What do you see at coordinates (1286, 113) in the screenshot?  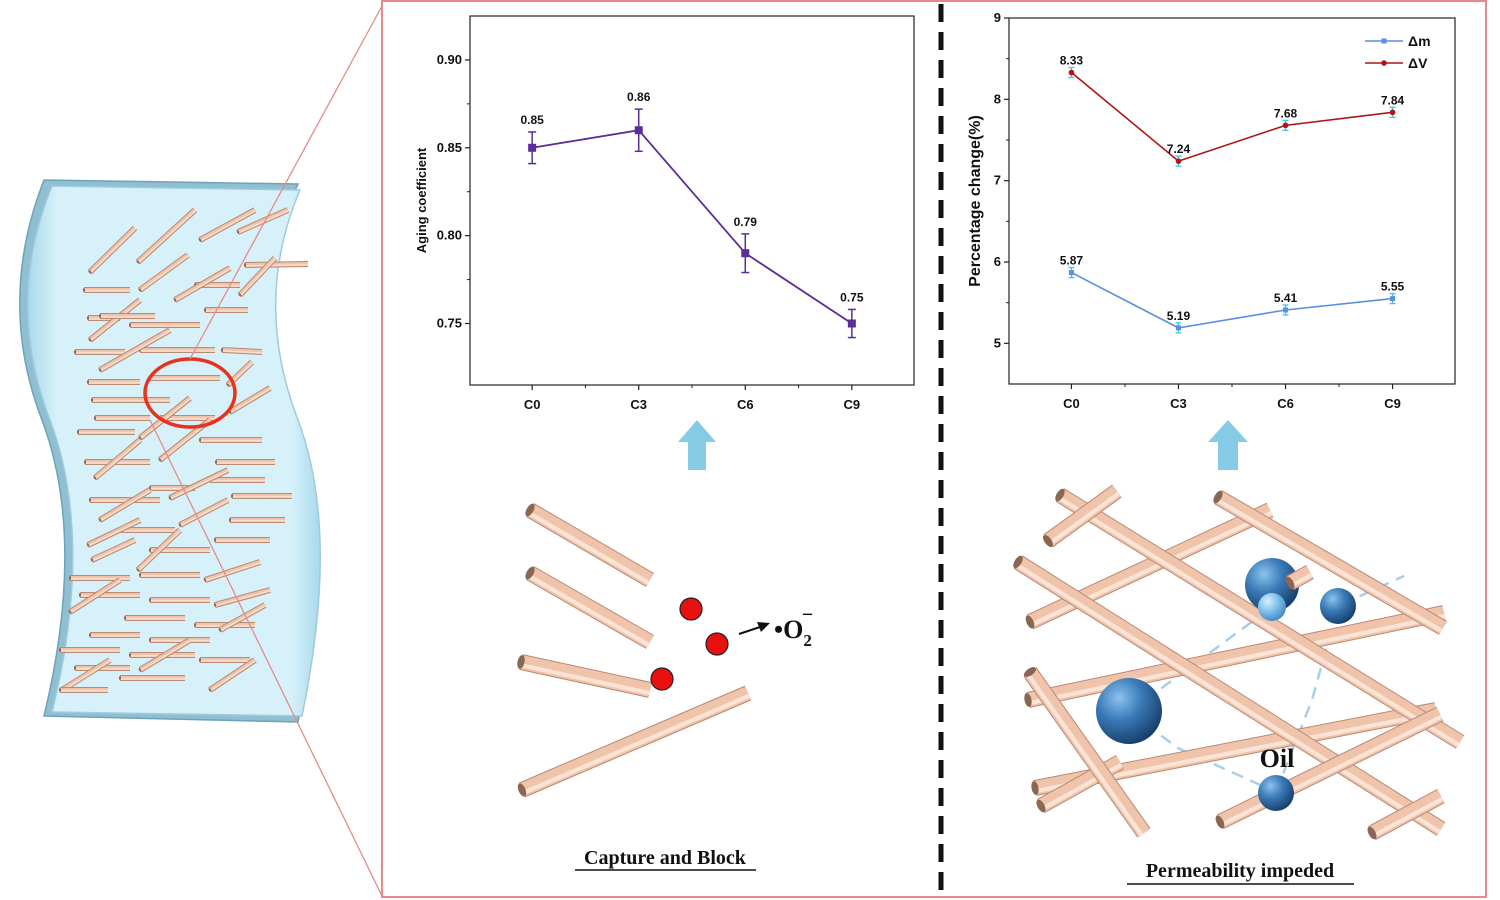 I see `change-data-label-1-2: 7.68` at bounding box center [1286, 113].